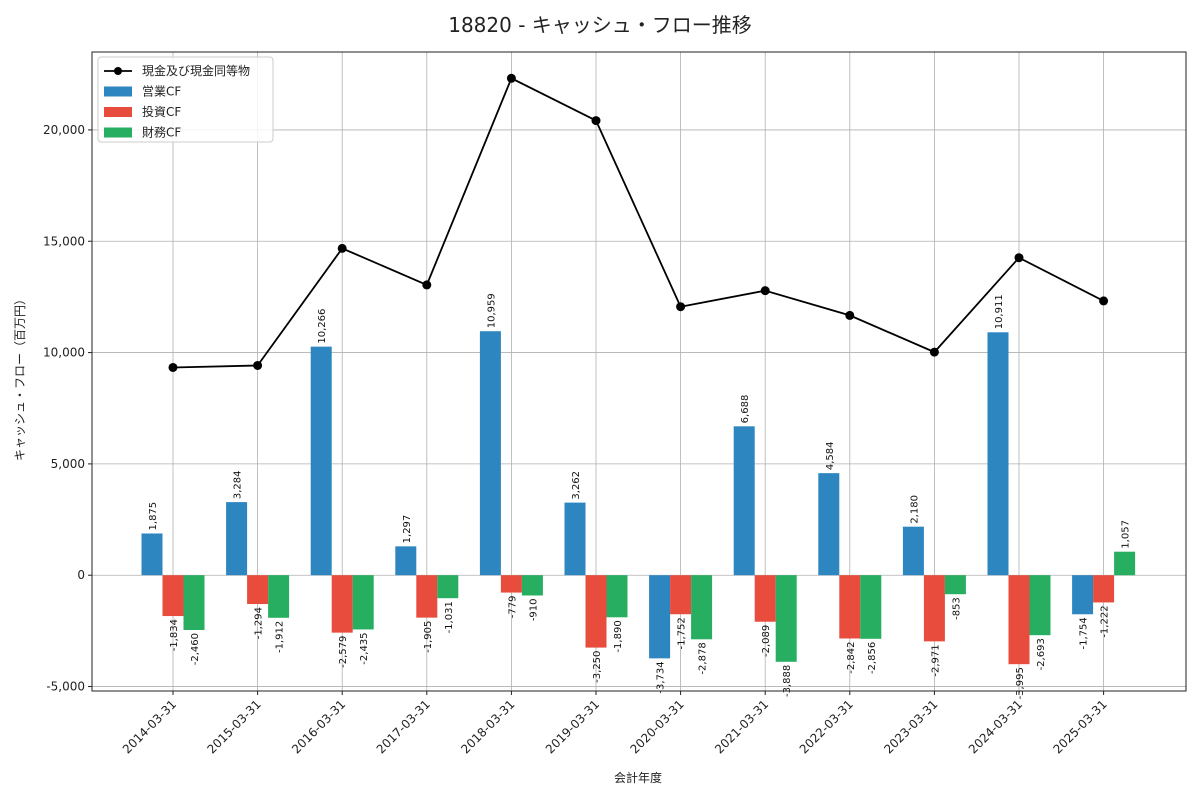 This screenshot has width=1200, height=804. What do you see at coordinates (1105, 621) in the screenshot?
I see `bar-value-label: -1,222` at bounding box center [1105, 621].